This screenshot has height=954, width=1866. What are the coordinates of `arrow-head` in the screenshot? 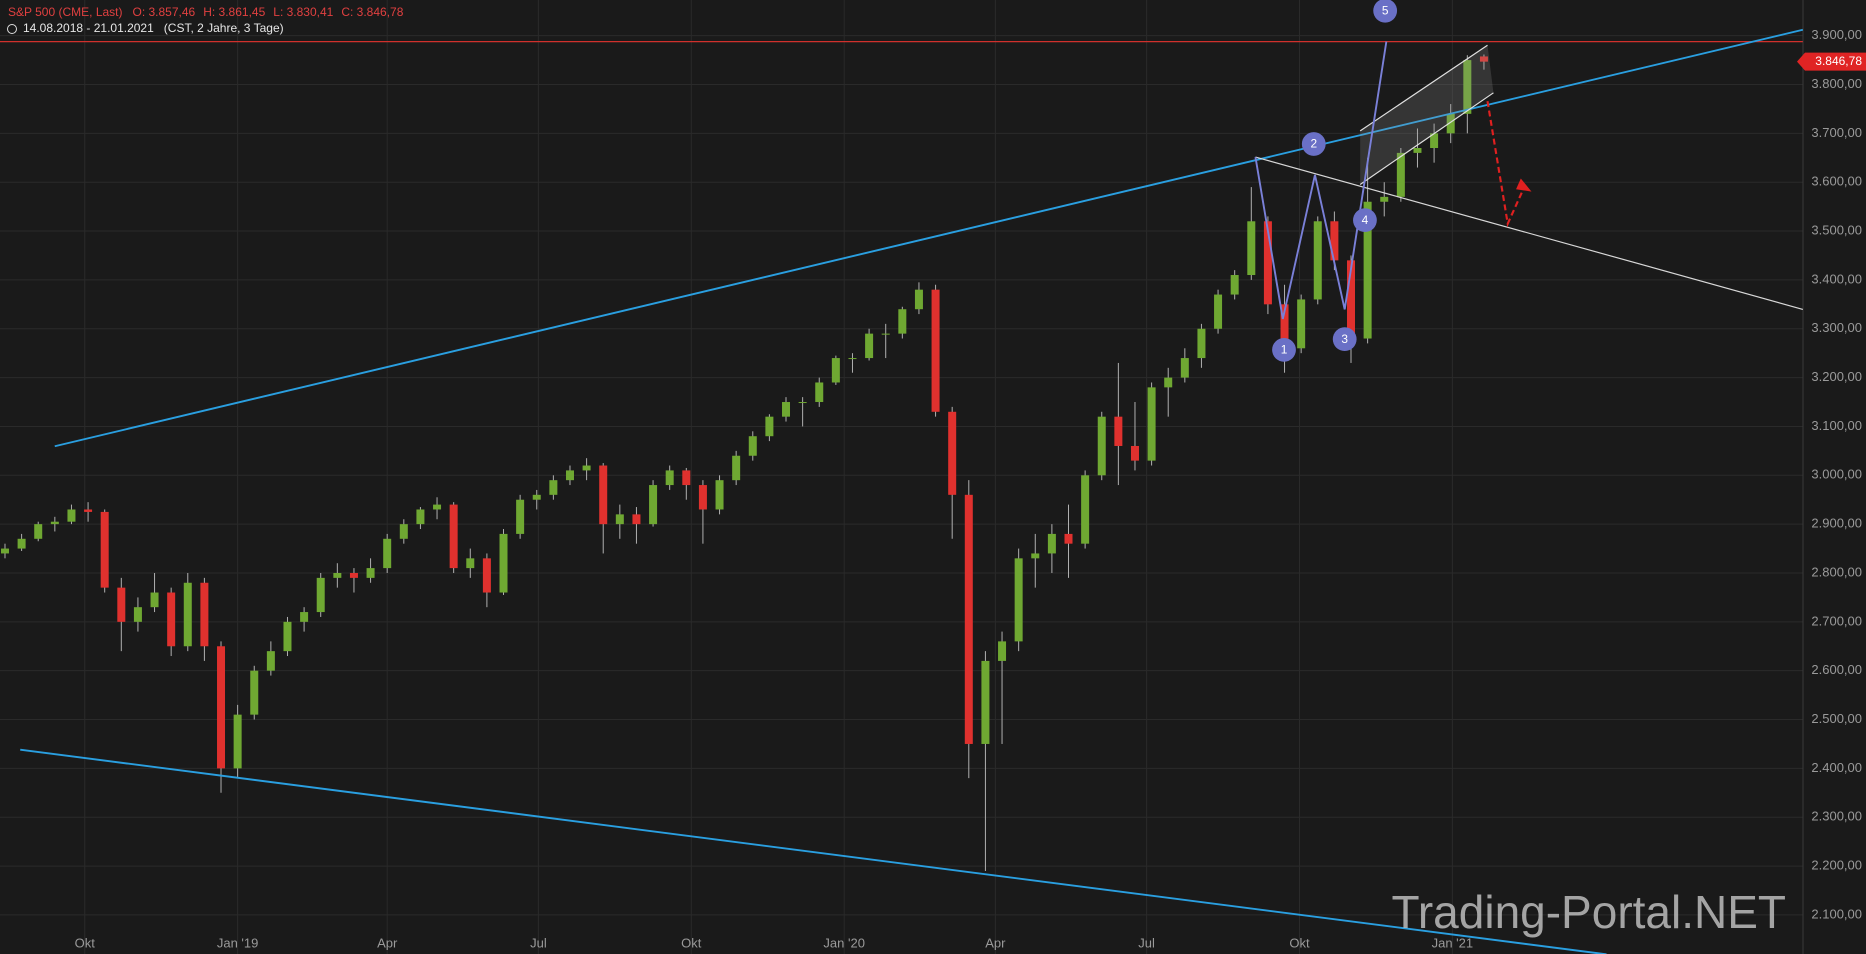 It's located at (1524, 185).